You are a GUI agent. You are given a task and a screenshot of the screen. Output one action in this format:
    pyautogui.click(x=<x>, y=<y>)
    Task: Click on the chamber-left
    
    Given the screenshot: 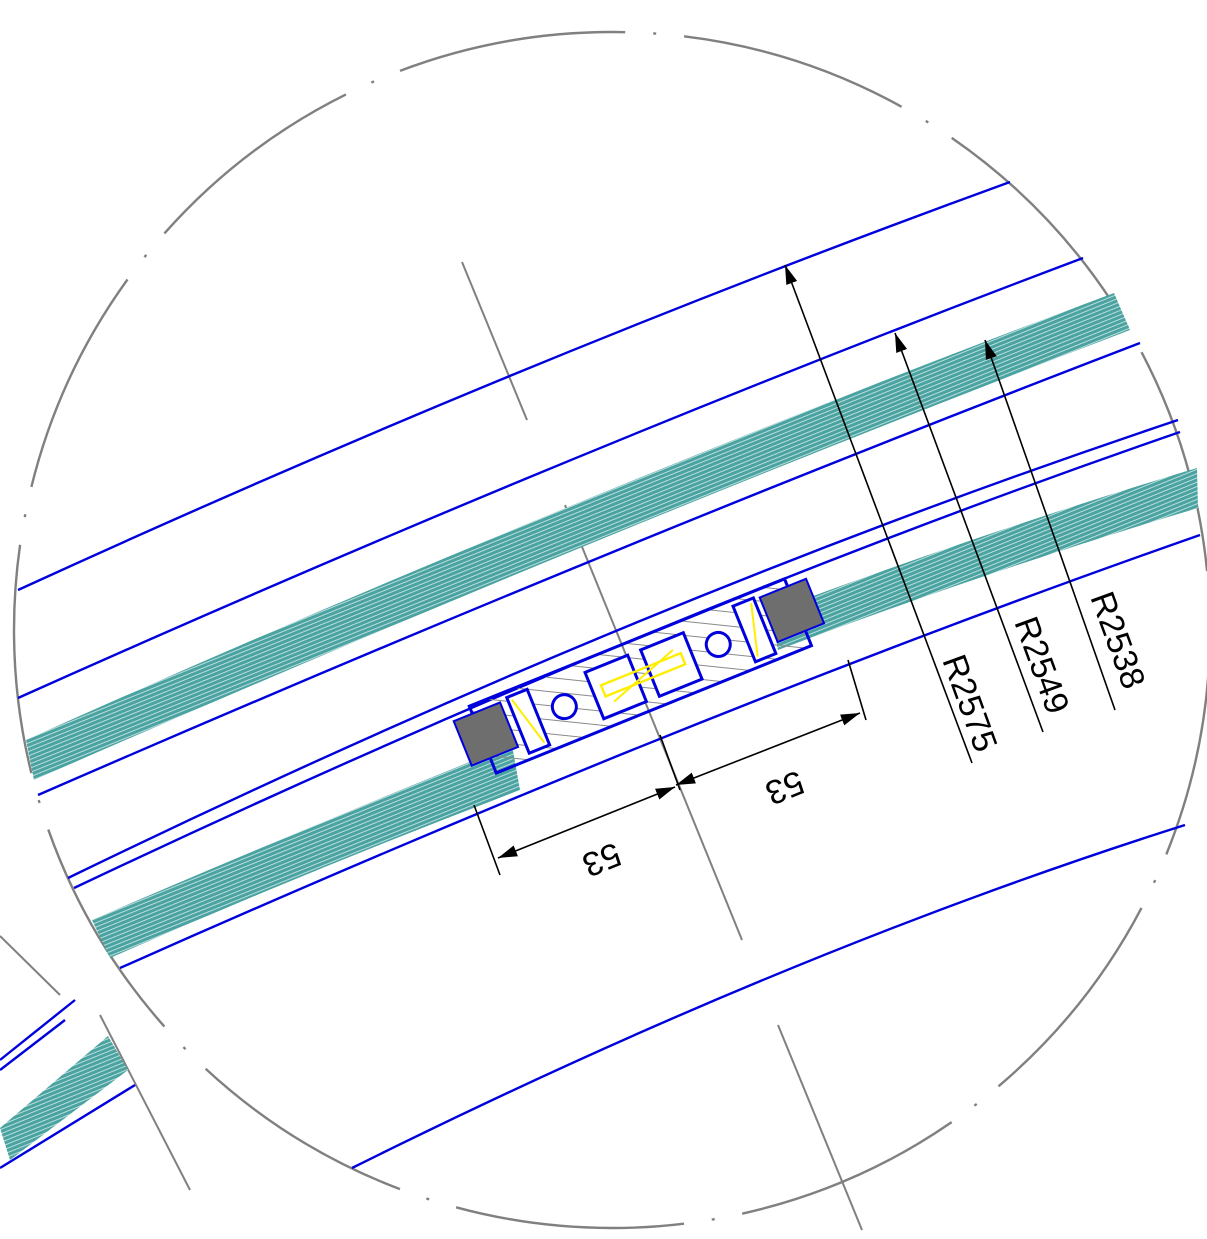 What is the action you would take?
    pyautogui.click(x=616, y=687)
    